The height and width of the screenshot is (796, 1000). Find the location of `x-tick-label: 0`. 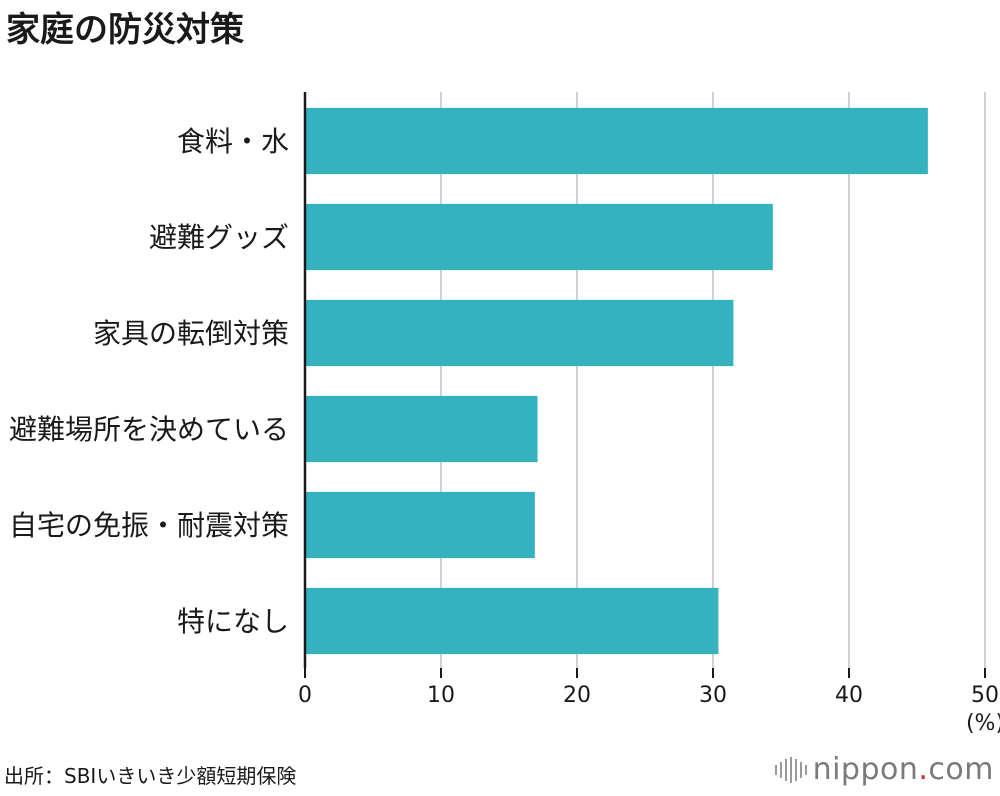

x-tick-label: 0 is located at coordinates (305, 695).